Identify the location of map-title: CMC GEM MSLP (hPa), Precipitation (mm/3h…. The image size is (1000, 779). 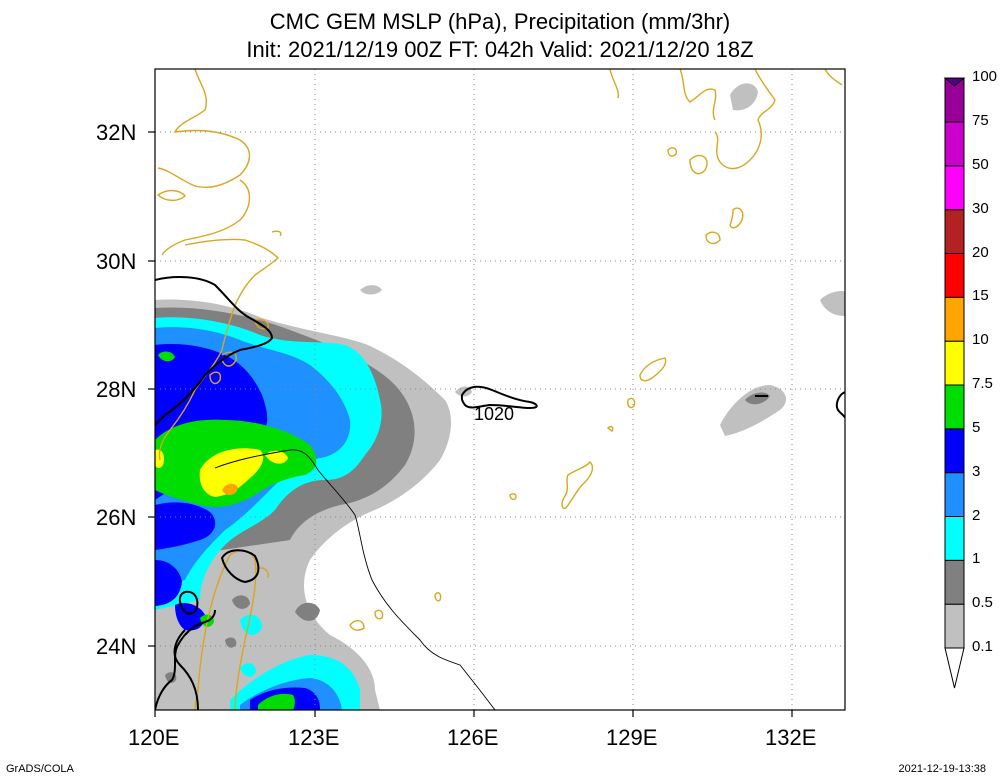
(500, 21).